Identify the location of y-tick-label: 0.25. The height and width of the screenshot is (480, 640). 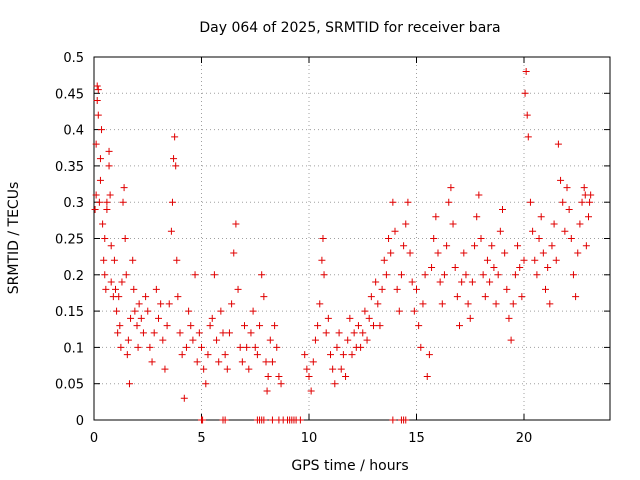
(69, 240).